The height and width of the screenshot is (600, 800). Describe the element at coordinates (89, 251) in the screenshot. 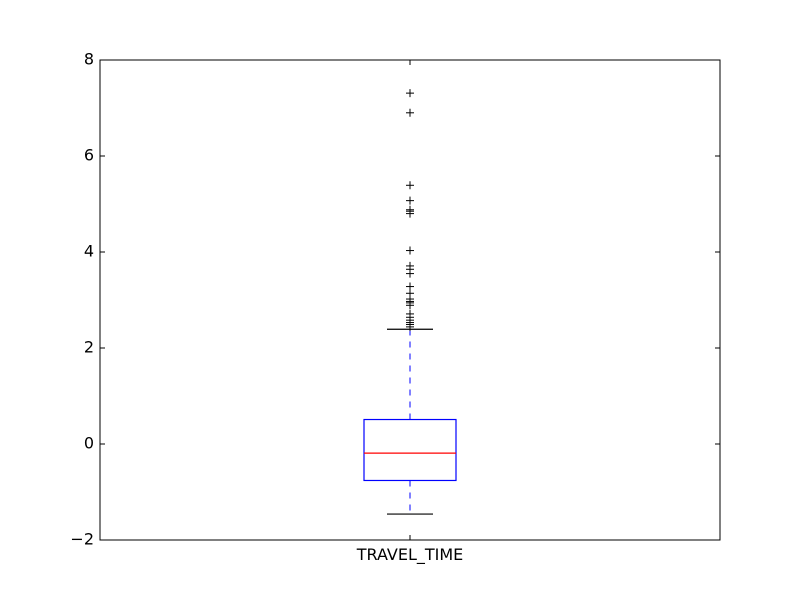

I see `y-tick-label: 4` at that location.